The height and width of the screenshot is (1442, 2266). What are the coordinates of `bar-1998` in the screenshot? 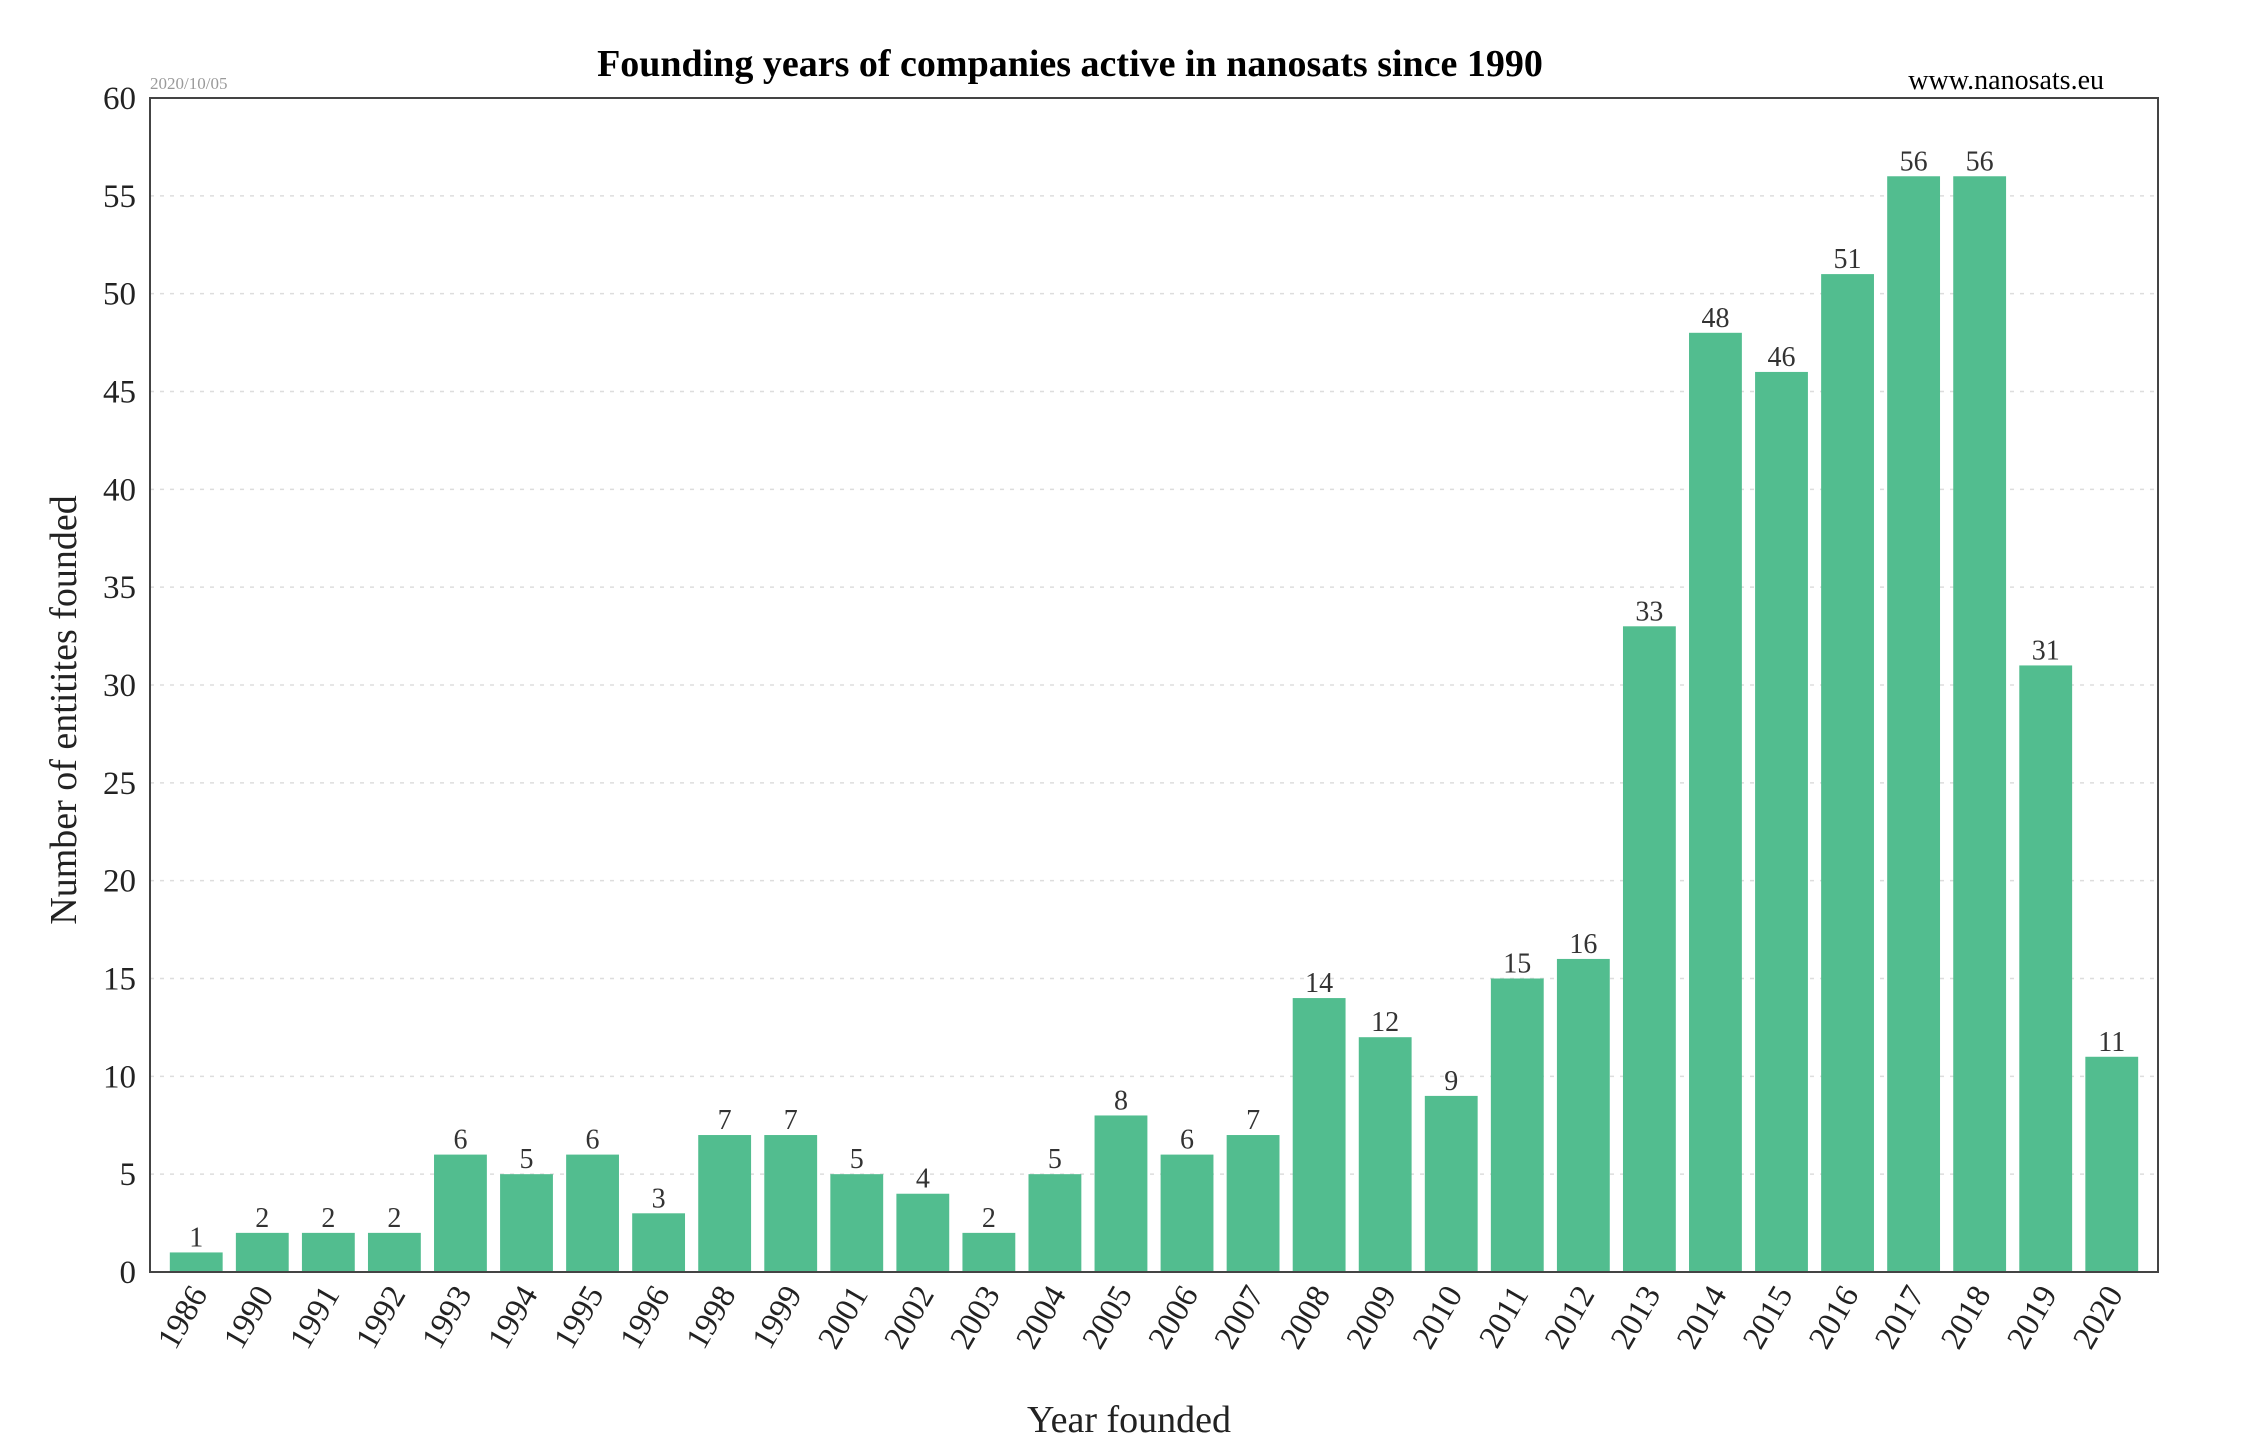 It's located at (725, 1203).